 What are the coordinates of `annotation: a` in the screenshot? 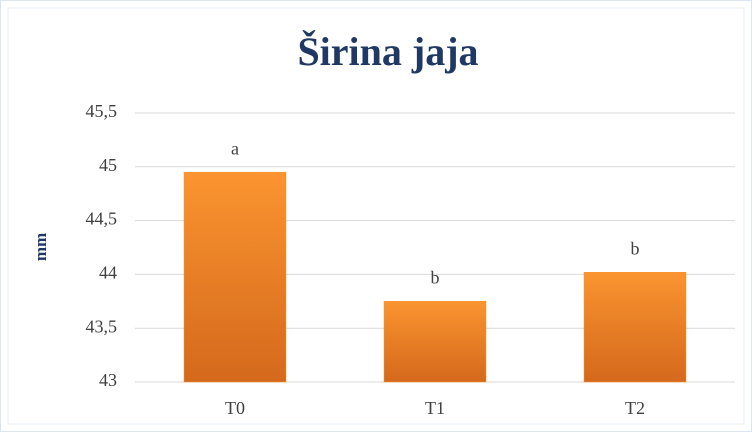 It's located at (235, 148).